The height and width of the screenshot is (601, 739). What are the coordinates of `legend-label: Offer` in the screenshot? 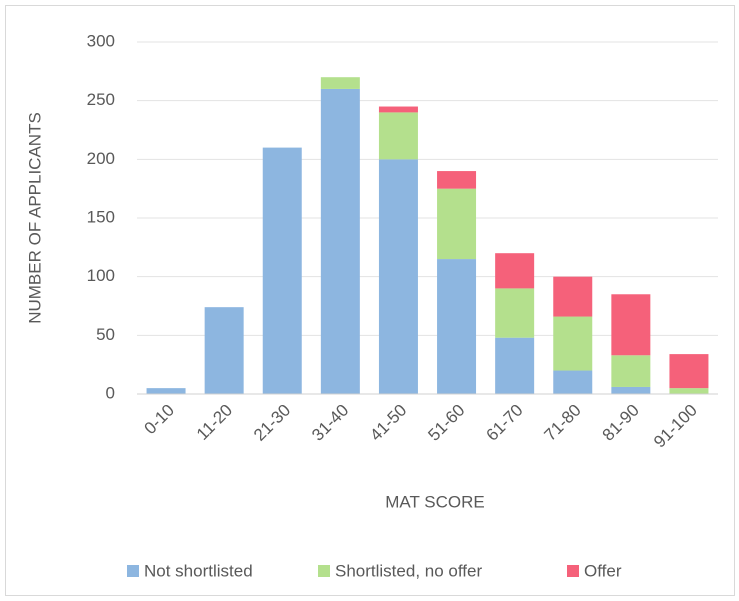 It's located at (603, 570).